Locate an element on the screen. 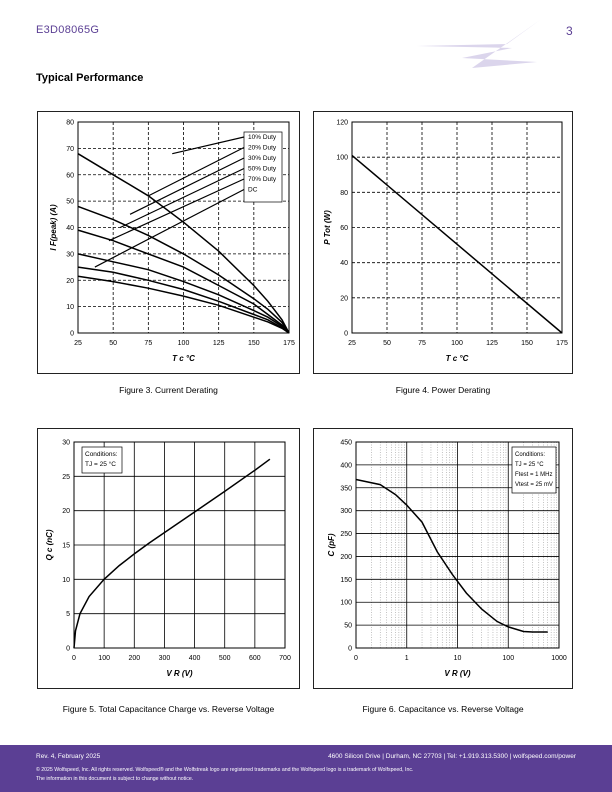  legend-box is located at coordinates (263, 167).